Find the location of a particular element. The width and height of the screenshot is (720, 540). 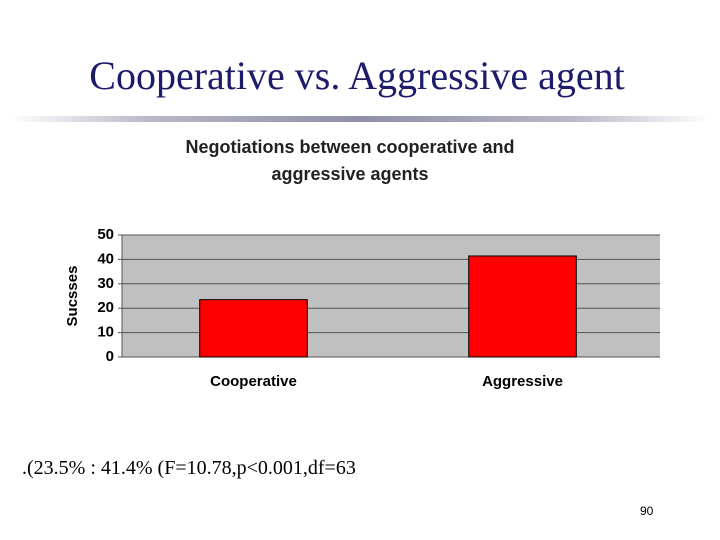

y-axis-label: Sucsses is located at coordinates (72, 296).